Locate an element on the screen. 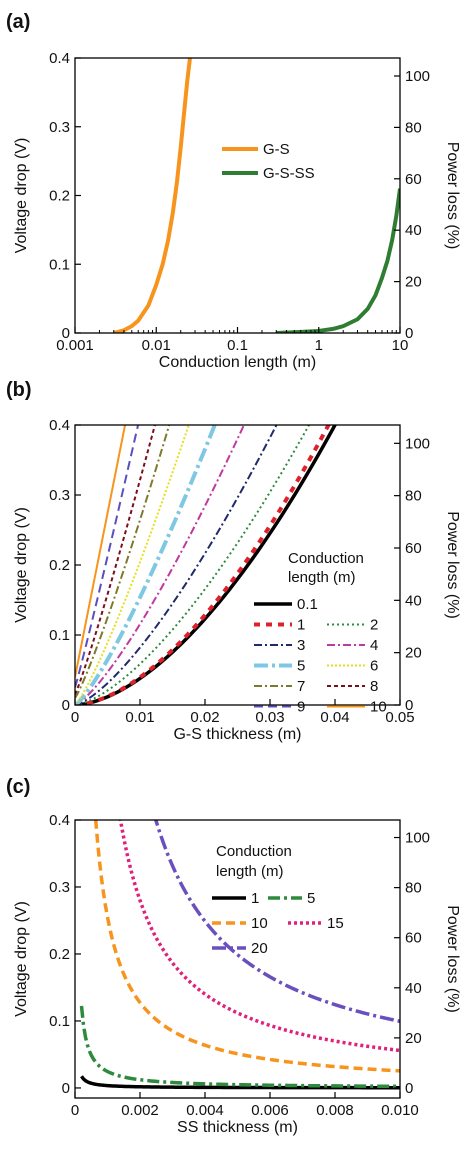 The image size is (465, 1176). x-tick-label: 0.001 is located at coordinates (75, 345).